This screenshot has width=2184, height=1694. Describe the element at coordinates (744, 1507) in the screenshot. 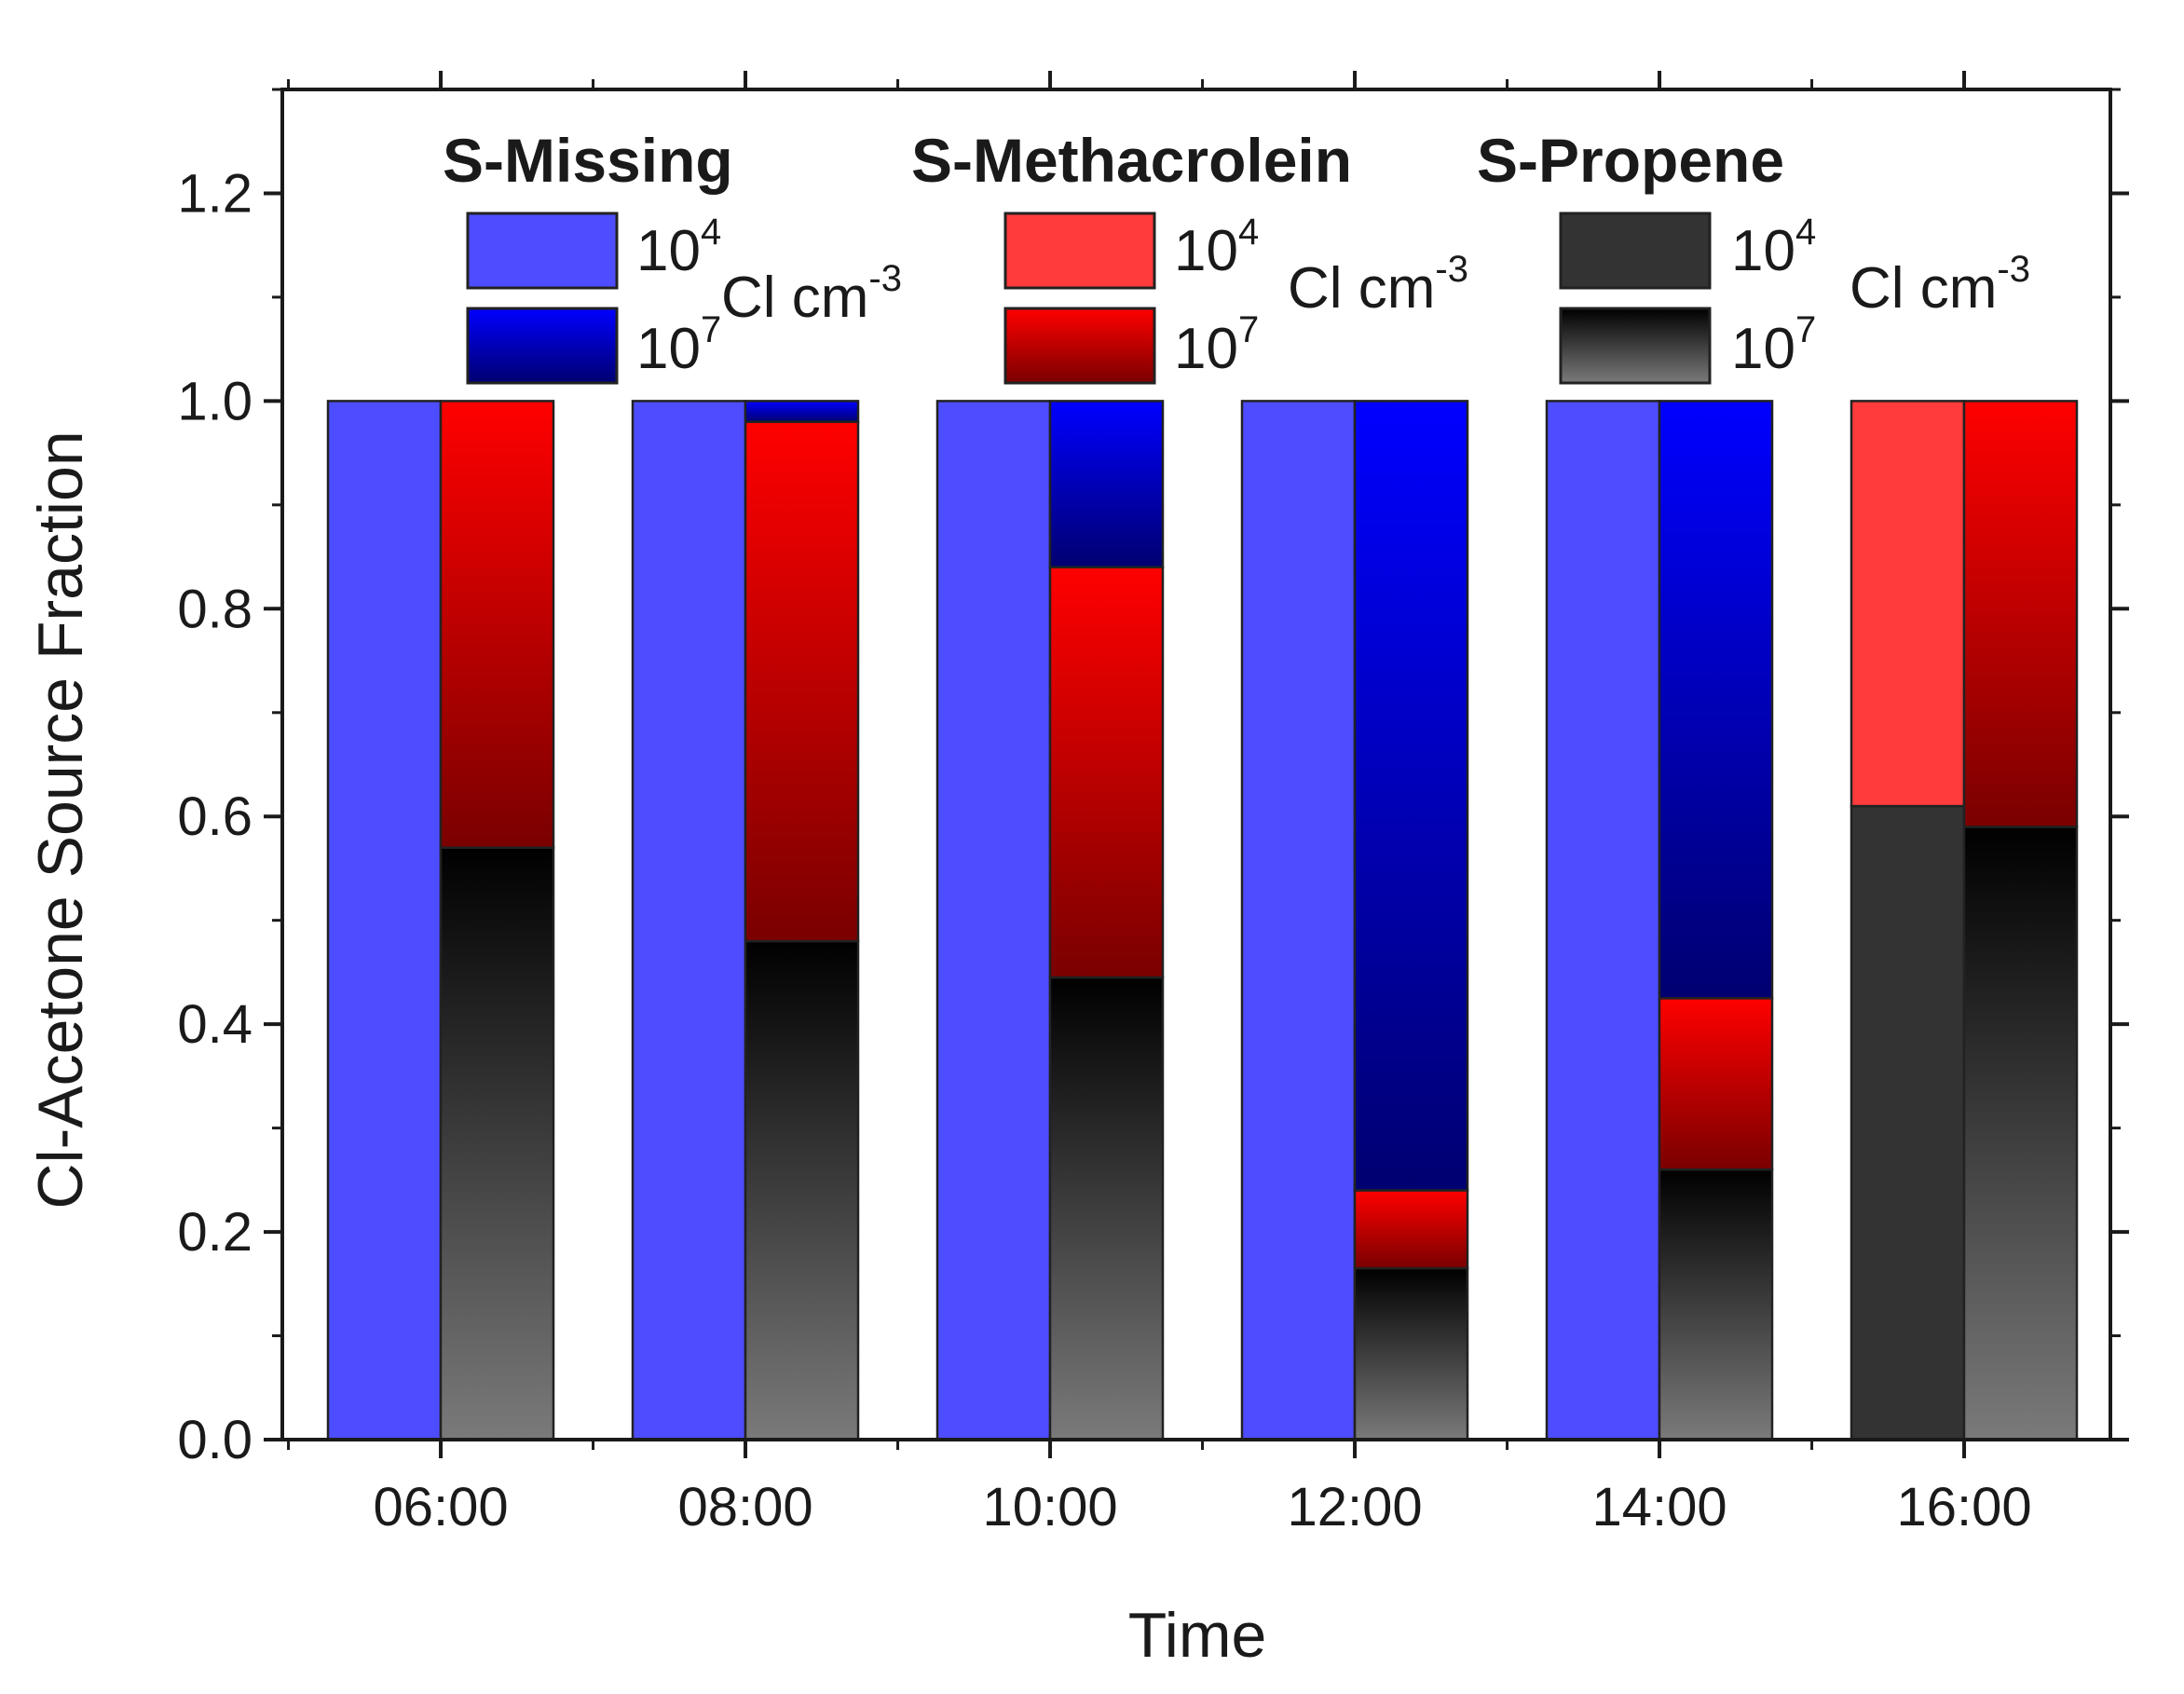

I see `x-tick-label: 08:00` at that location.